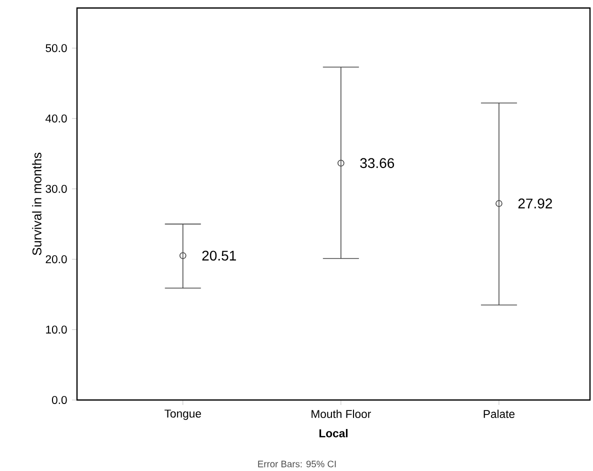 The height and width of the screenshot is (471, 593). Describe the element at coordinates (182, 415) in the screenshot. I see `x-tick-label: Tongue` at that location.